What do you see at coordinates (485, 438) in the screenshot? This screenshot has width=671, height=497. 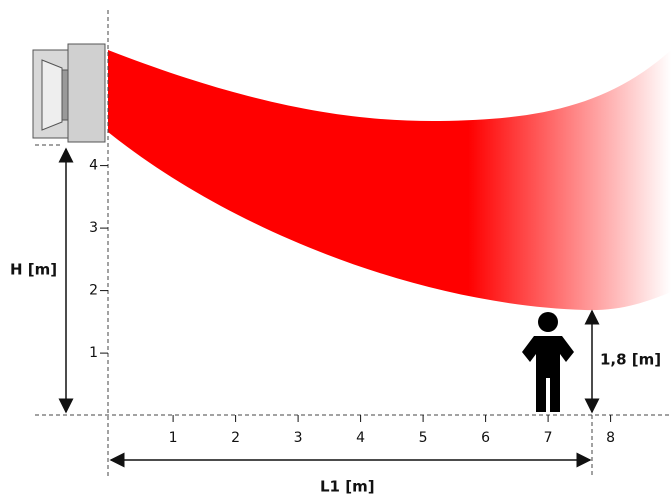 I see `x-tick-label: 6` at bounding box center [485, 438].